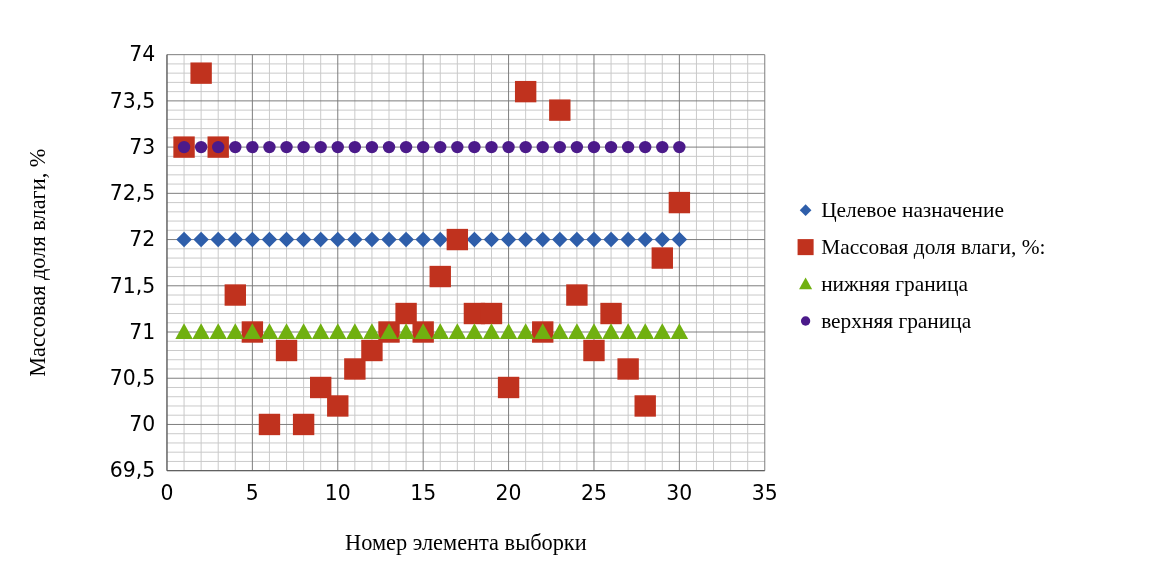 The height and width of the screenshot is (572, 1166). What do you see at coordinates (337, 492) in the screenshot?
I see `x-tick-label: 10` at bounding box center [337, 492].